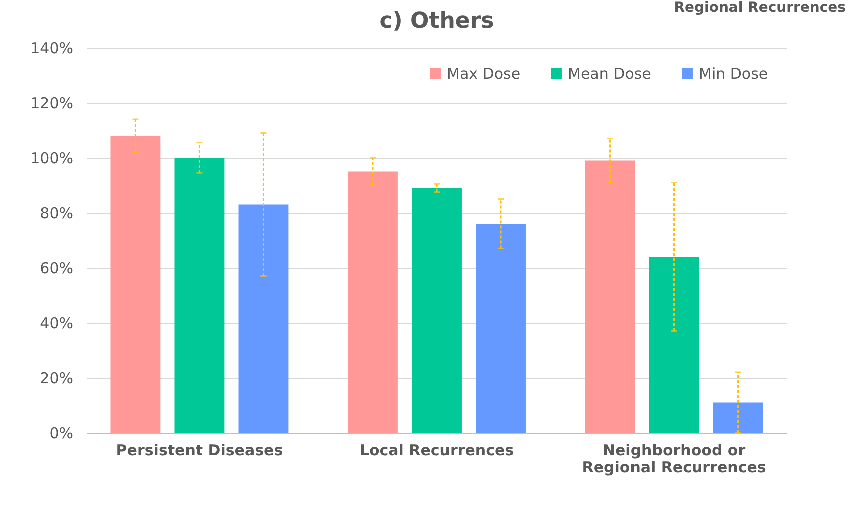  Describe the element at coordinates (52, 159) in the screenshot. I see `y-tick-label: 100%` at that location.